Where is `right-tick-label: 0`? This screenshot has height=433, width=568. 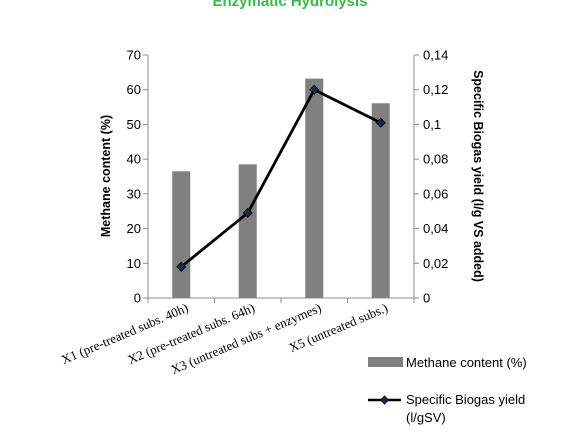
right-tick-label: 0 is located at coordinates (426, 298).